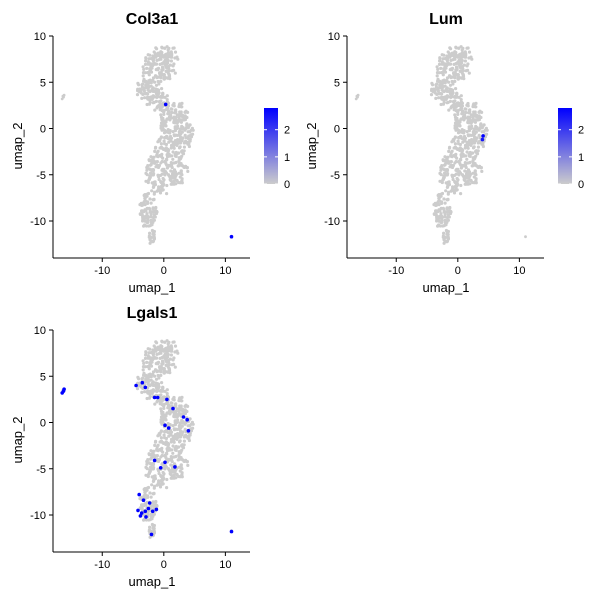 This screenshot has height=600, width=600. Describe the element at coordinates (334, 37) in the screenshot. I see `y-tick-label: 10` at that location.